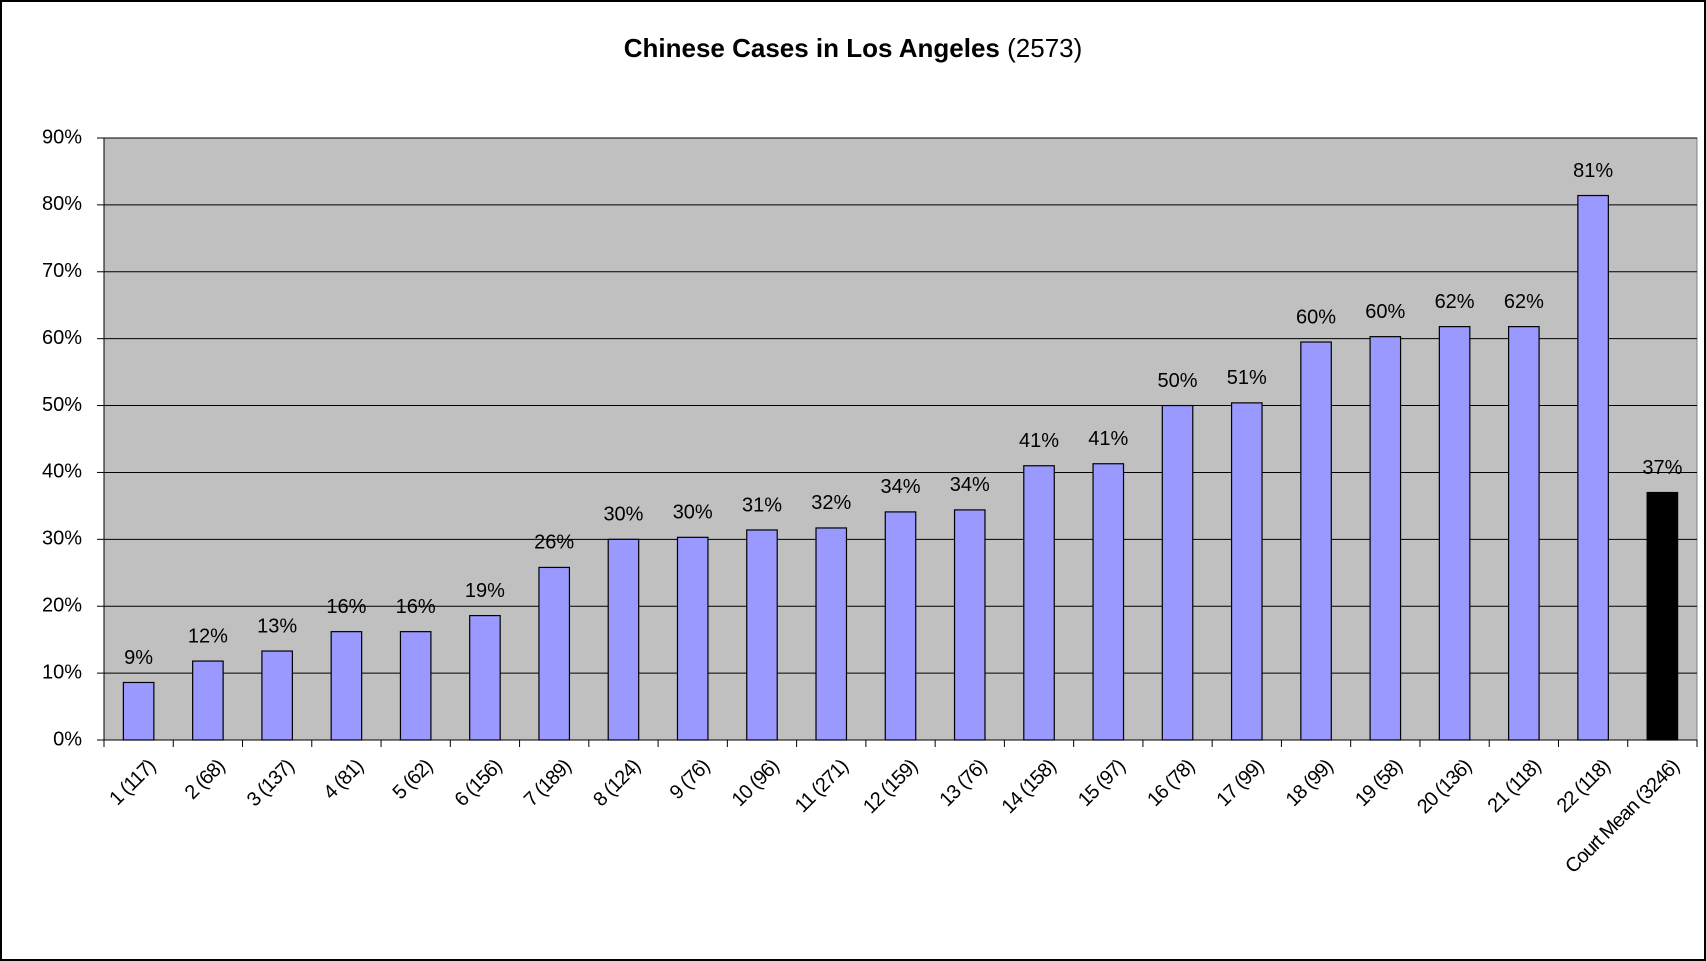 The height and width of the screenshot is (961, 1706). Describe the element at coordinates (1247, 378) in the screenshot. I see `data-label: 51%` at that location.